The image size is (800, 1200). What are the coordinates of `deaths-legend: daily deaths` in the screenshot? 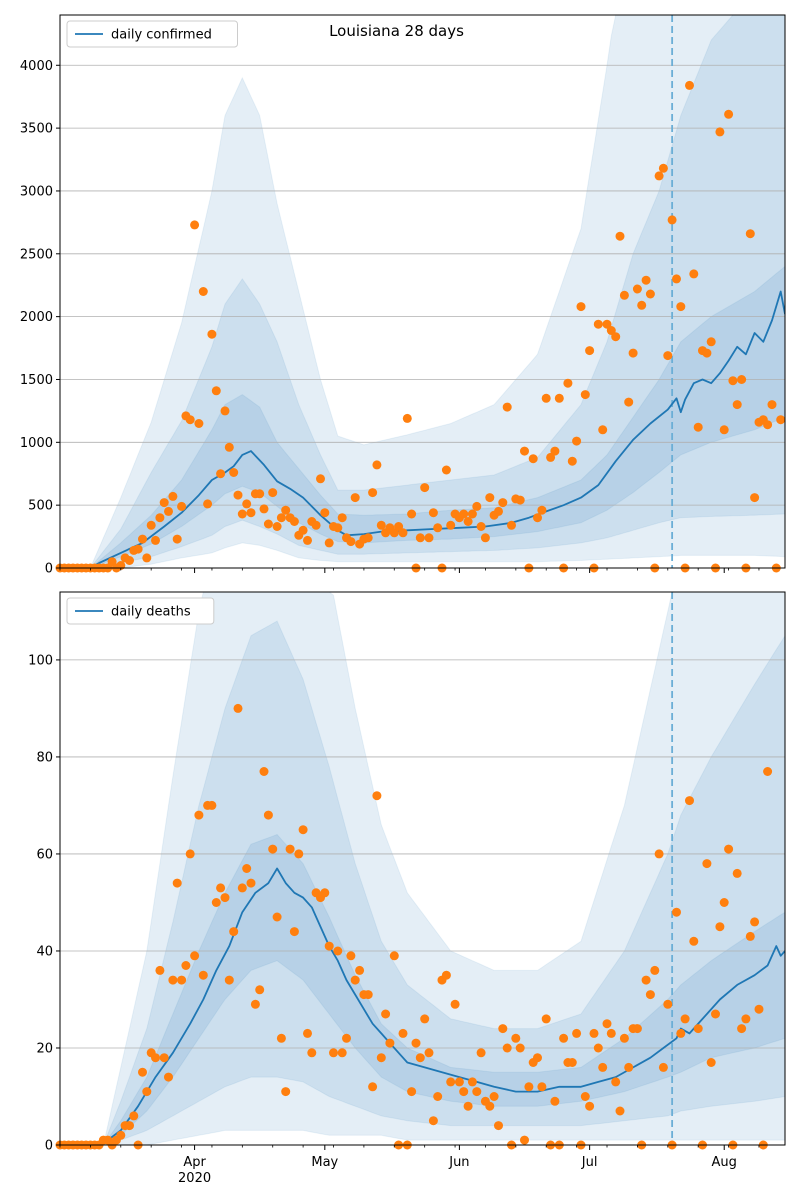 It's located at (140, 611).